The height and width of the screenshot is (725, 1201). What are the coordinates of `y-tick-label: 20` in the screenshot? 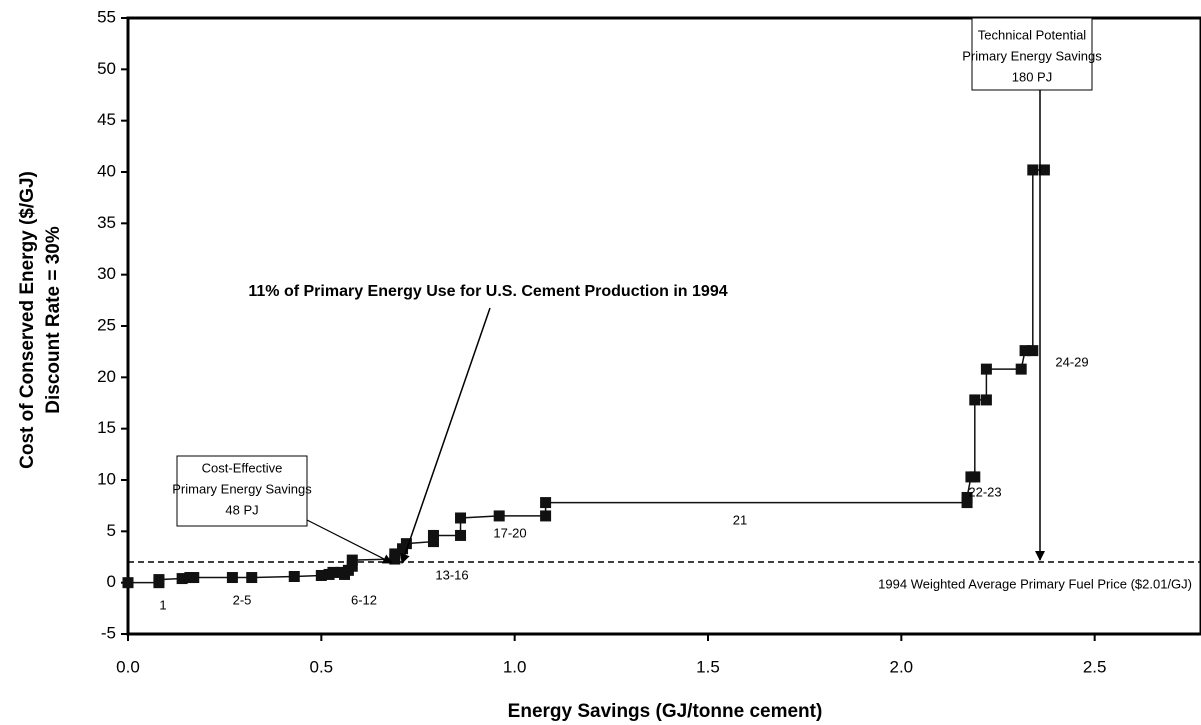 It's located at (106, 376).